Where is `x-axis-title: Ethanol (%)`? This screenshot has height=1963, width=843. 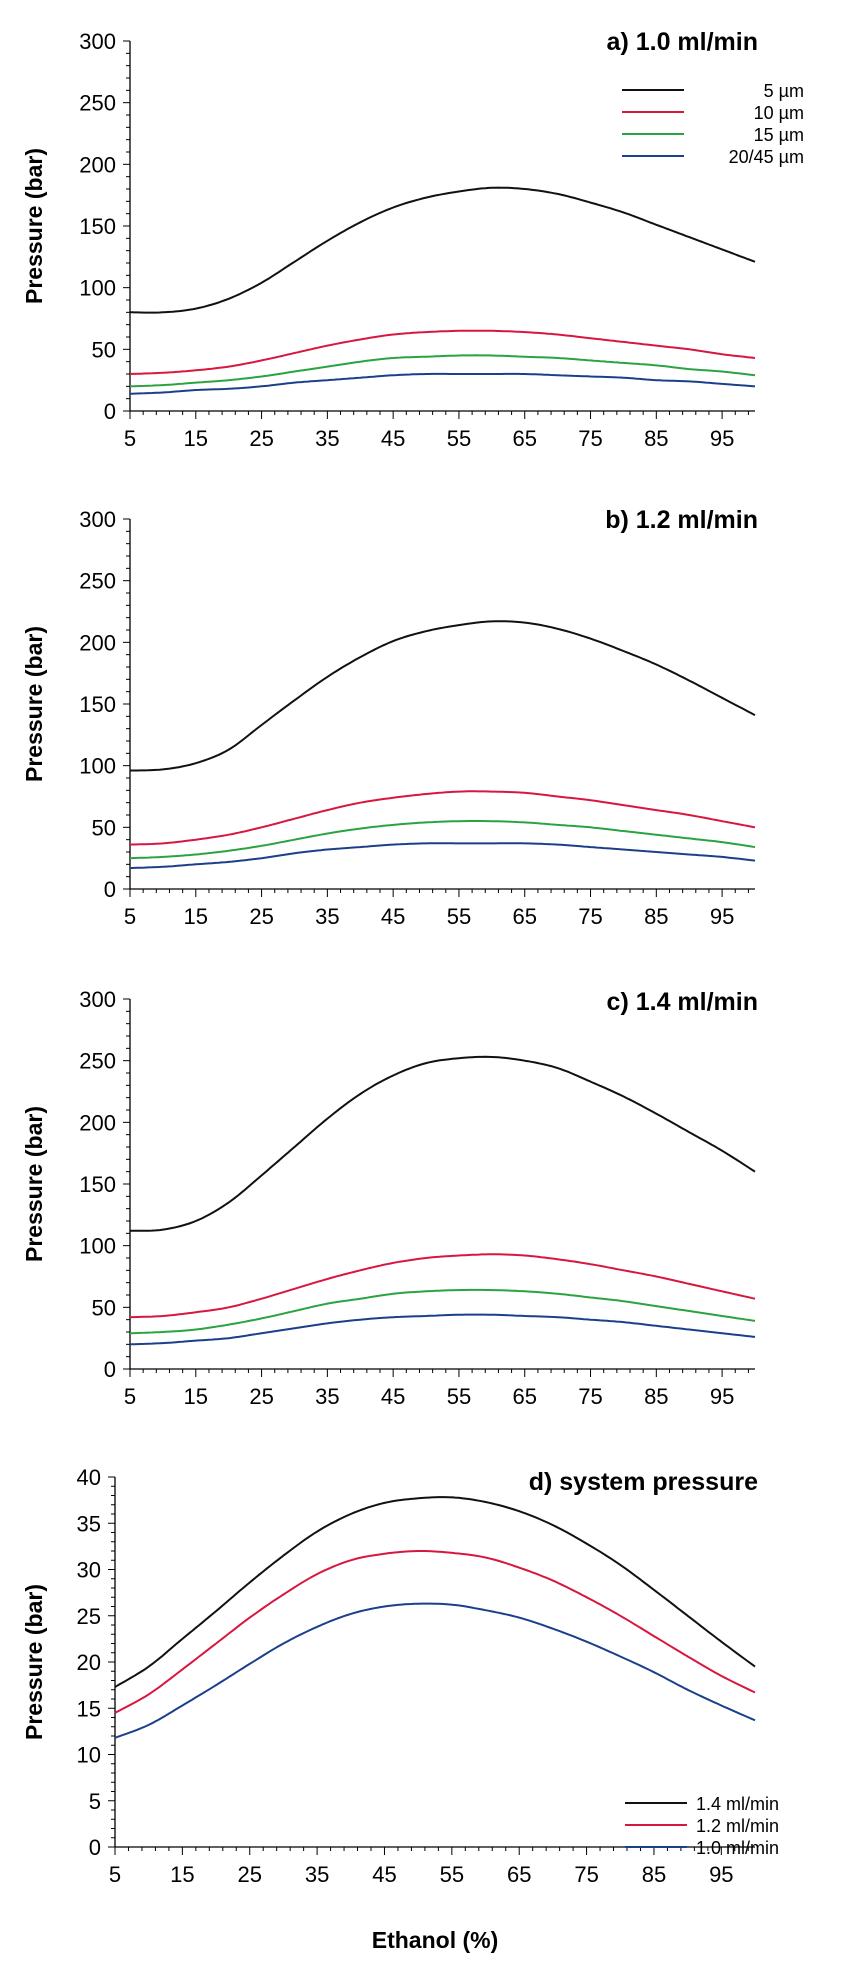
x-axis-title: Ethanol (%) is located at coordinates (435, 1940).